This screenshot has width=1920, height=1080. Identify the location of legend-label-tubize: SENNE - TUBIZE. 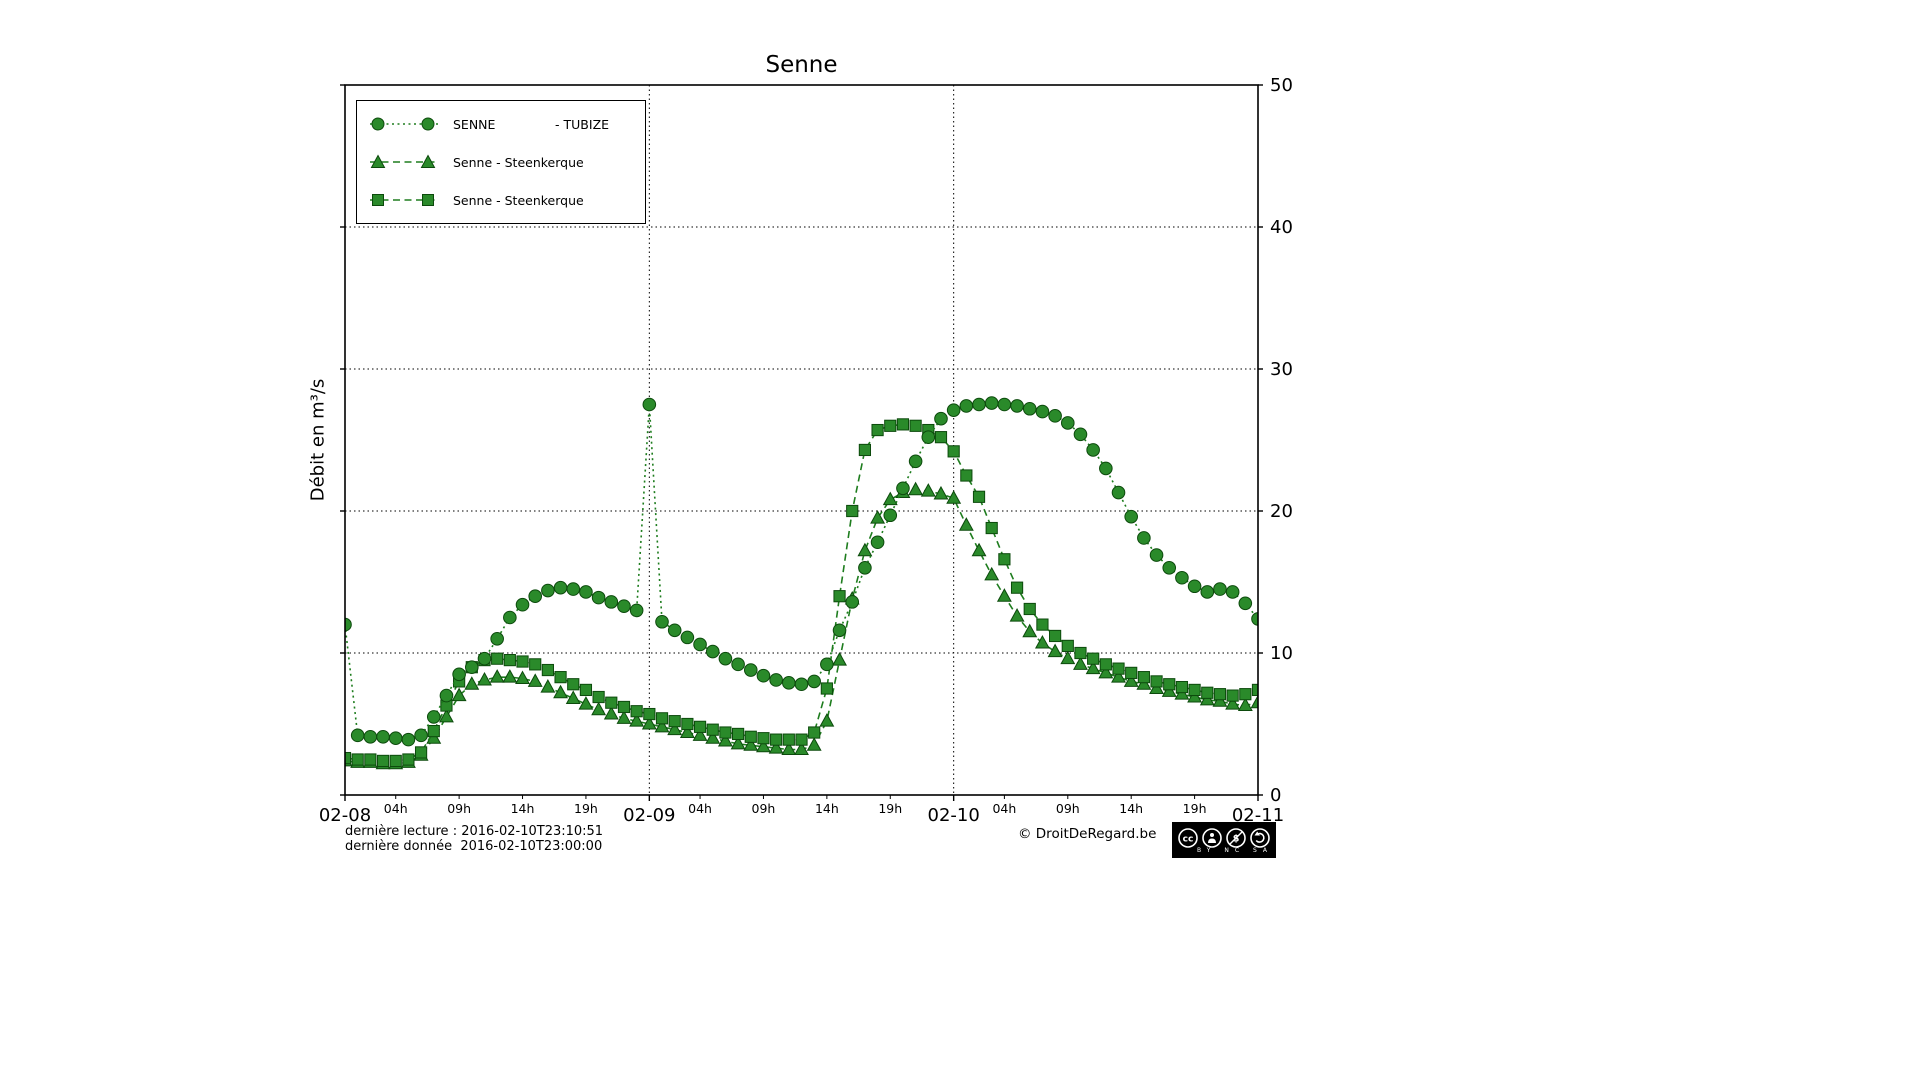
(531, 124).